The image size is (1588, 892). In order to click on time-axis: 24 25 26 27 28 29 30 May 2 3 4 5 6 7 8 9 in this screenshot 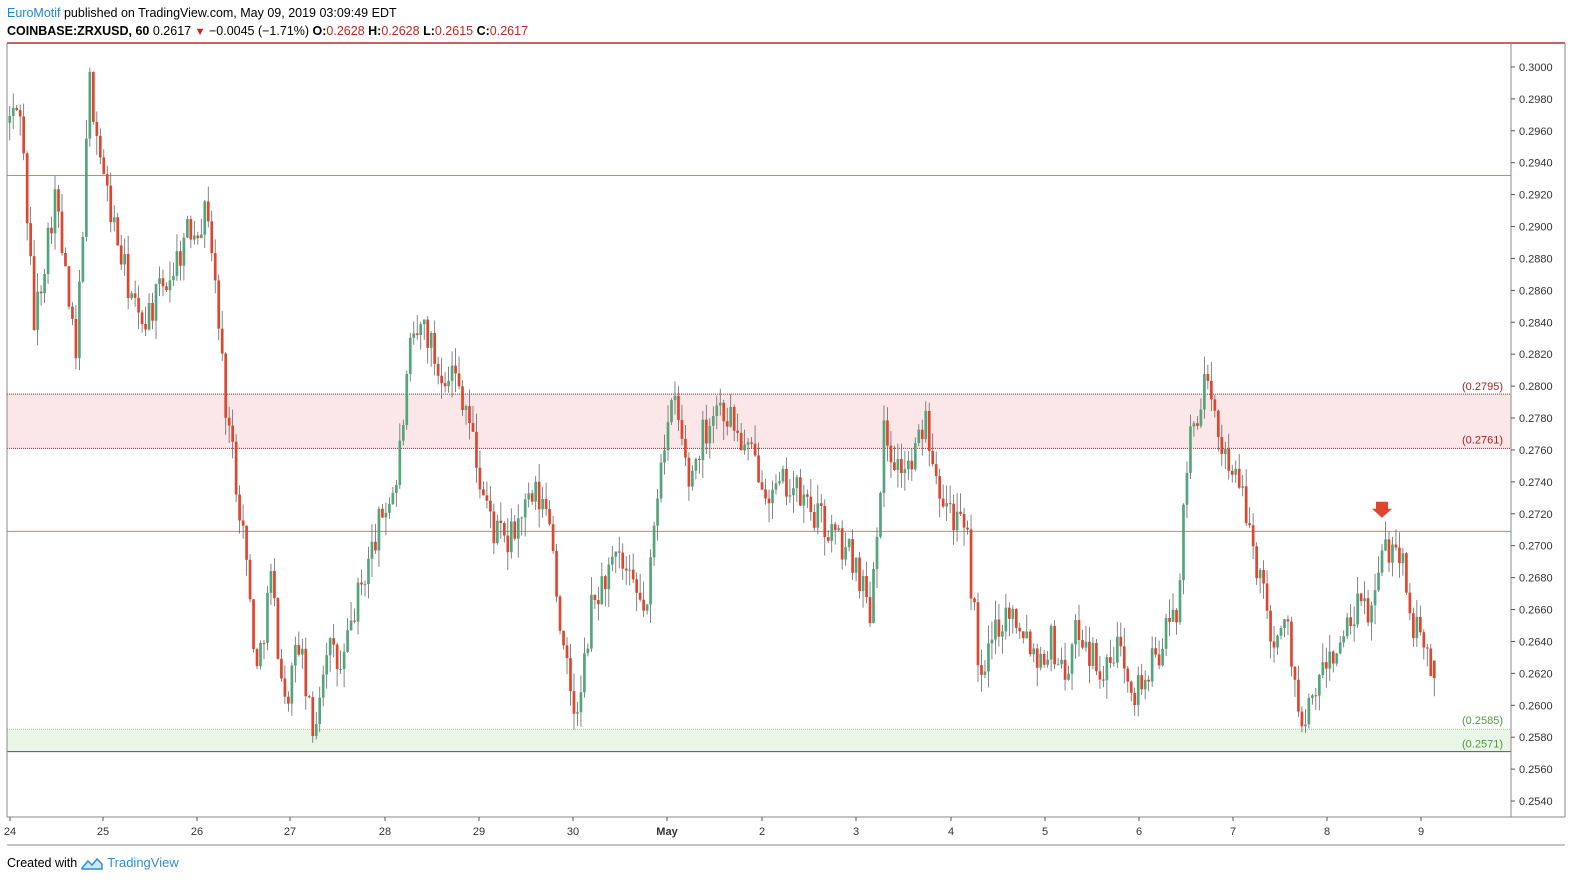, I will do `click(714, 827)`.